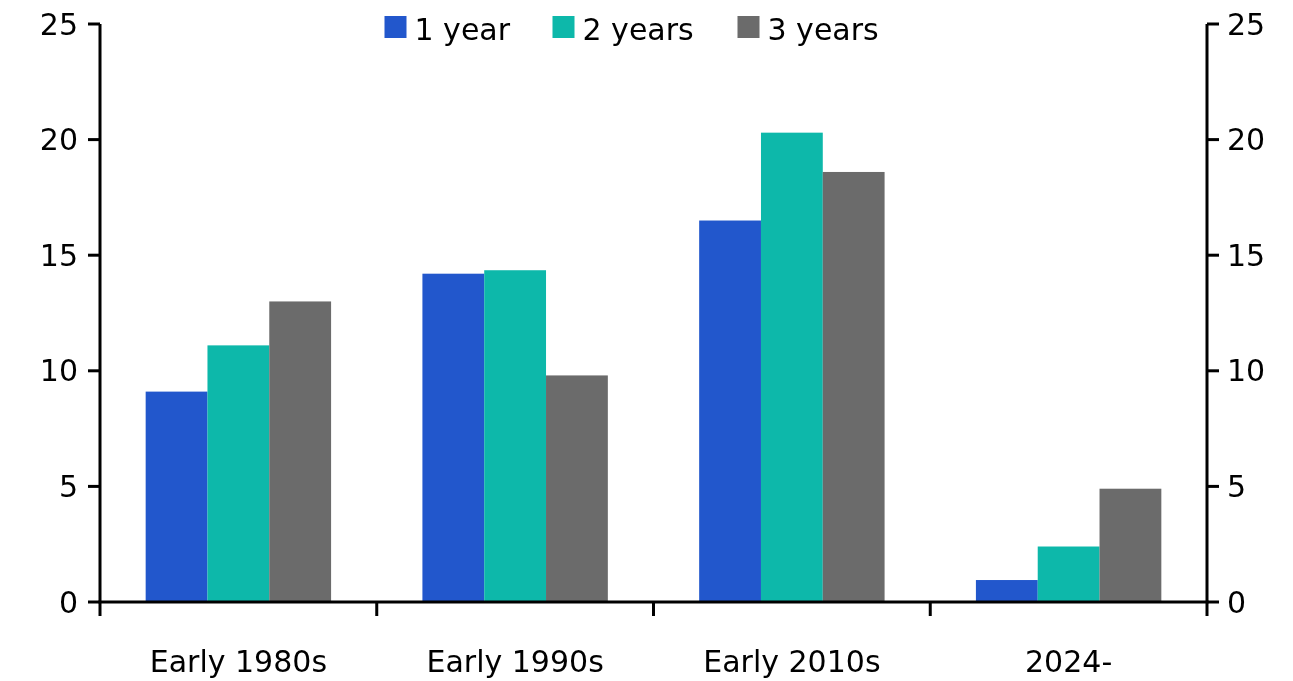 Image resolution: width=1293 pixels, height=681 pixels. Describe the element at coordinates (58, 24) in the screenshot. I see `y-tick-label: 25` at that location.